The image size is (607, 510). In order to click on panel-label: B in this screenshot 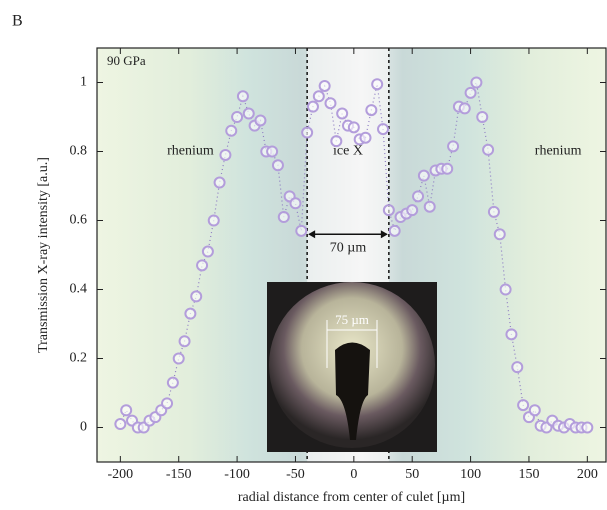, I will do `click(17, 21)`.